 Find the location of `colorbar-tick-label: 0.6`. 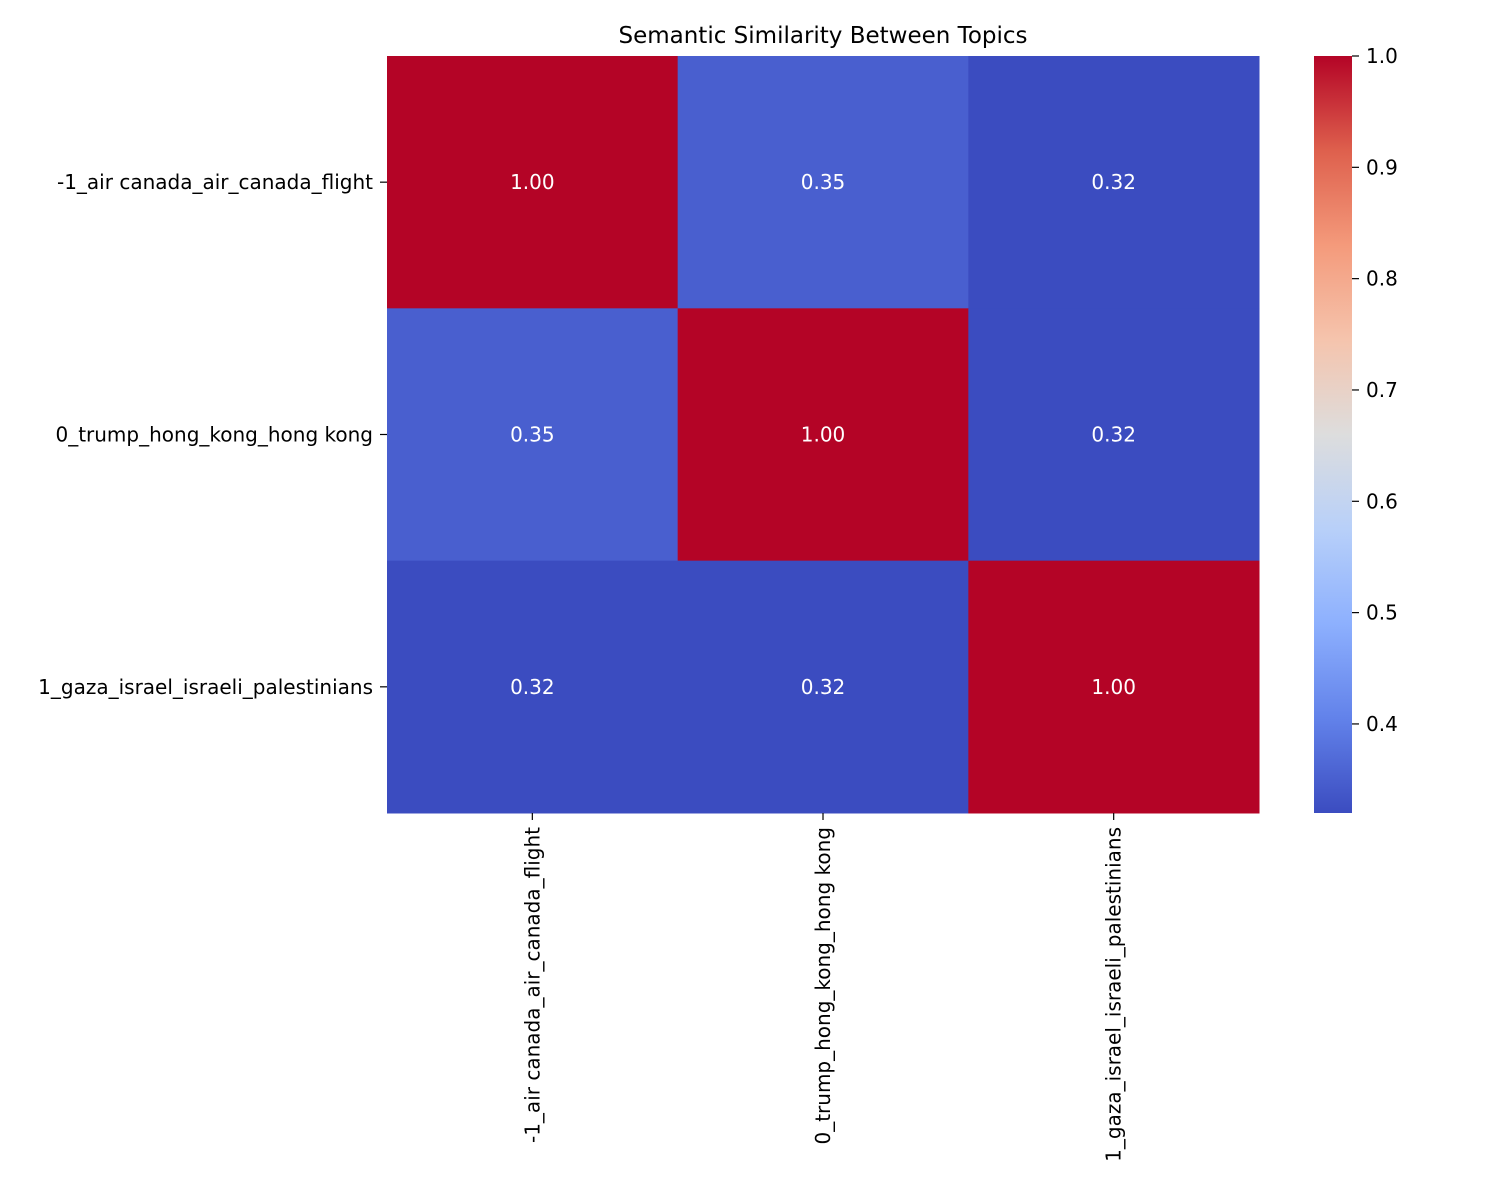

colorbar-tick-label: 0.6 is located at coordinates (1382, 501).